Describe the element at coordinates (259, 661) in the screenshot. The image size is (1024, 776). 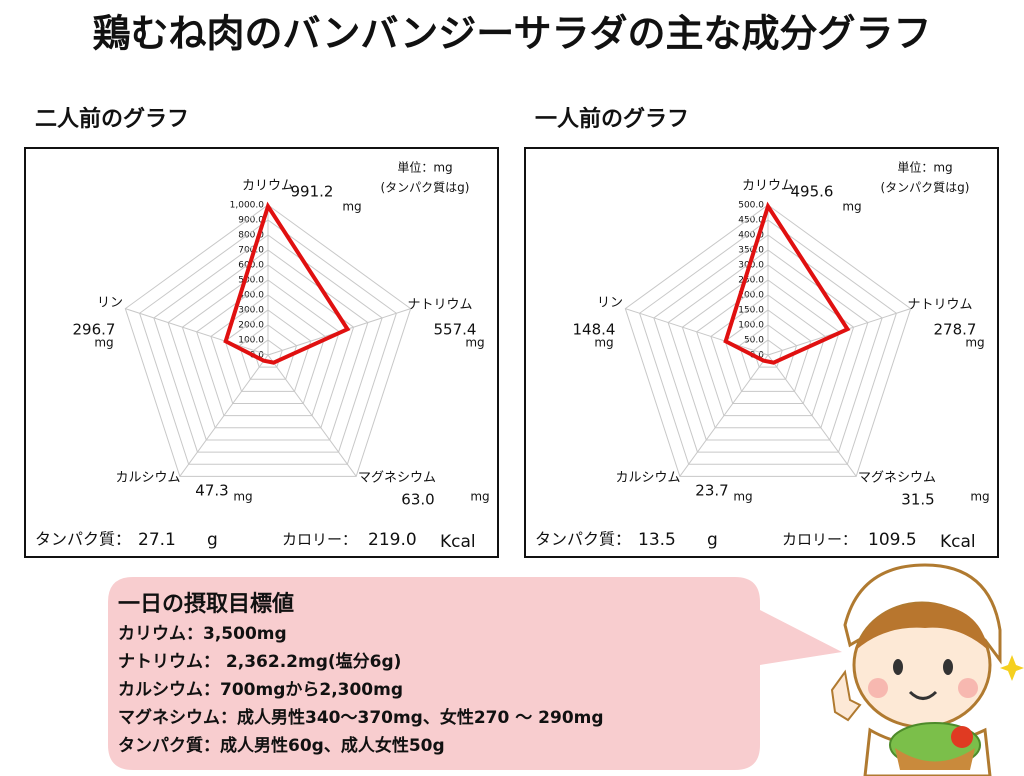
I see `info-line: ナトリウム： 2,362.2mg(塩分6g)` at that location.